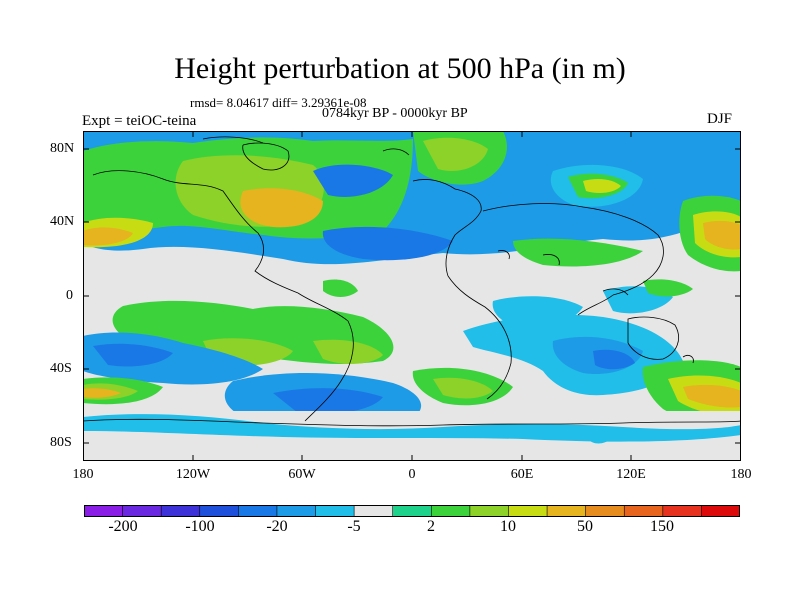 This screenshot has height=600, width=800. What do you see at coordinates (431, 526) in the screenshot?
I see `colorbar-label-2: 2` at bounding box center [431, 526].